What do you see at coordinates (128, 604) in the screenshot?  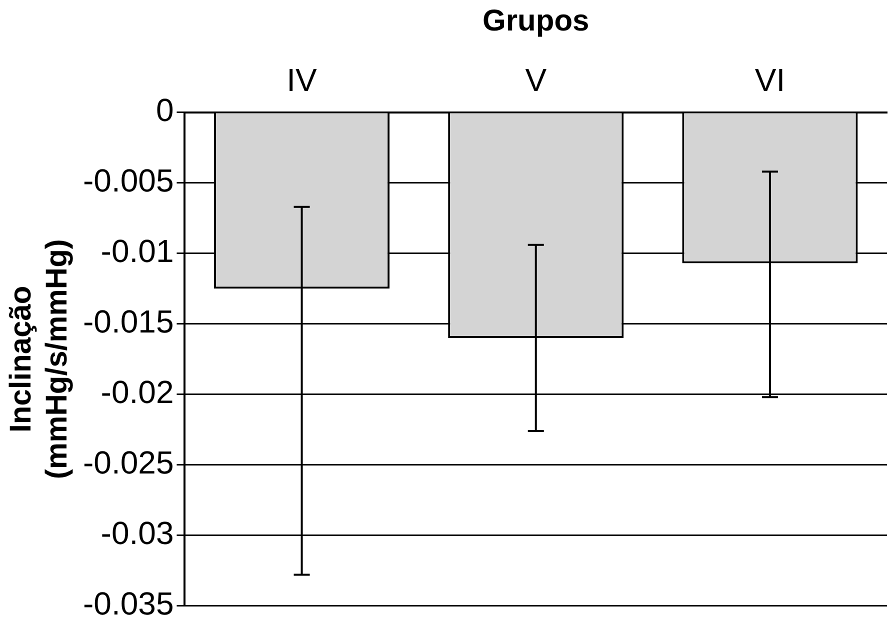 I see `y-tick-label: -0.035` at bounding box center [128, 604].